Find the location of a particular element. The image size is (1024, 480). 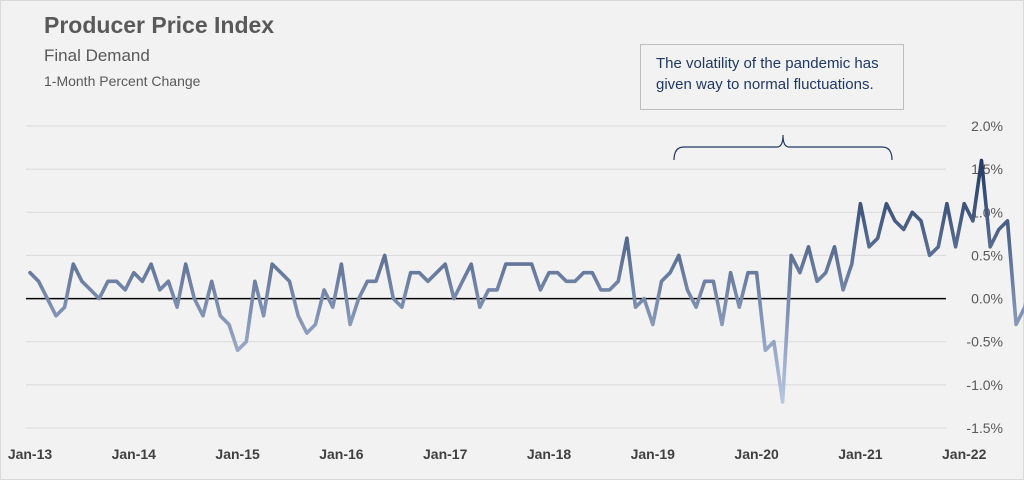

x-tick-label: Jan-19 is located at coordinates (653, 454).